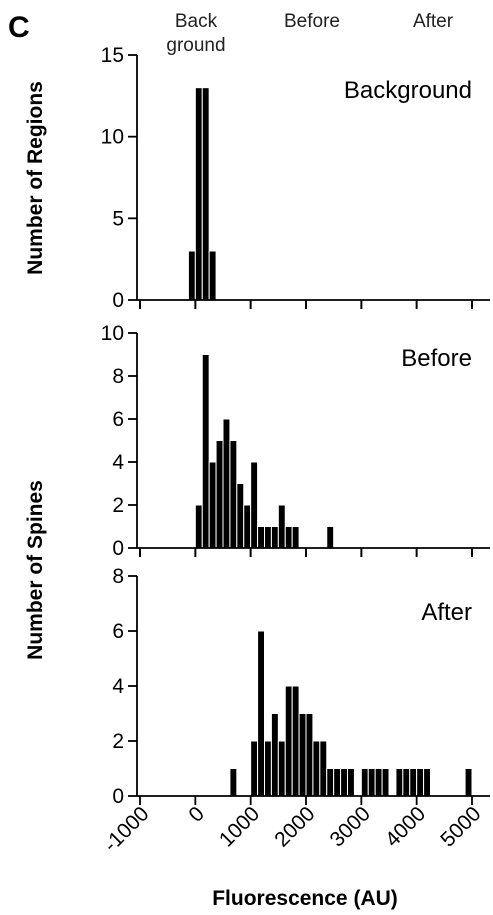 This screenshot has width=493, height=915. I want to click on x-tick-label: -1000, so click(126, 829).